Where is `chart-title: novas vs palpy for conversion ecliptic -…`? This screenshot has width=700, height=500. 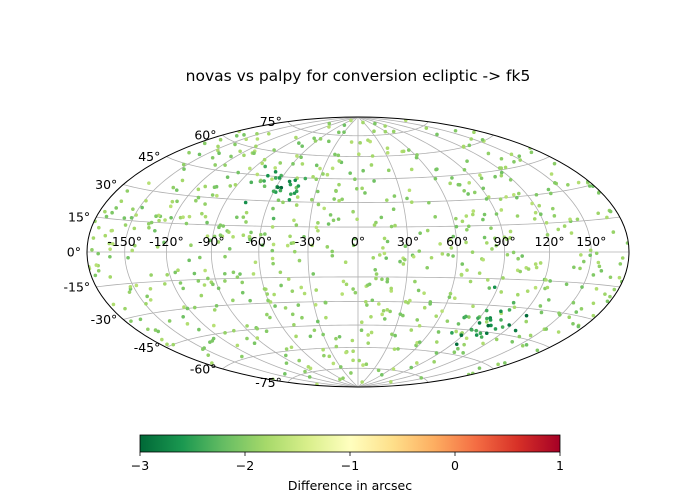
chart-title: novas vs palpy for conversion ecliptic -… is located at coordinates (358, 76).